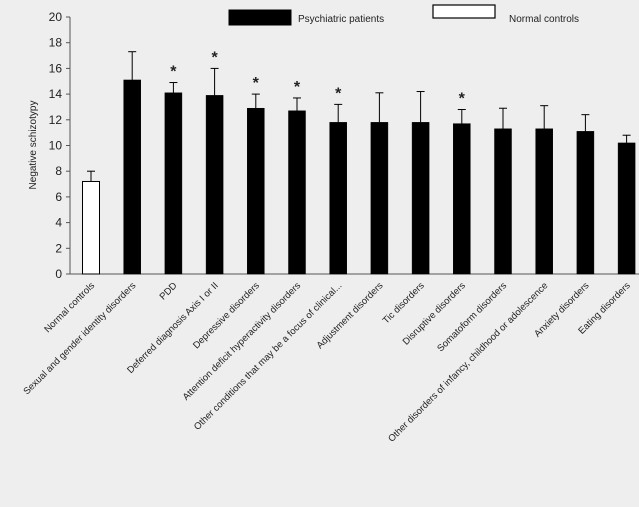 The image size is (639, 507). I want to click on y-tick-label-16: 16, so click(56, 68).